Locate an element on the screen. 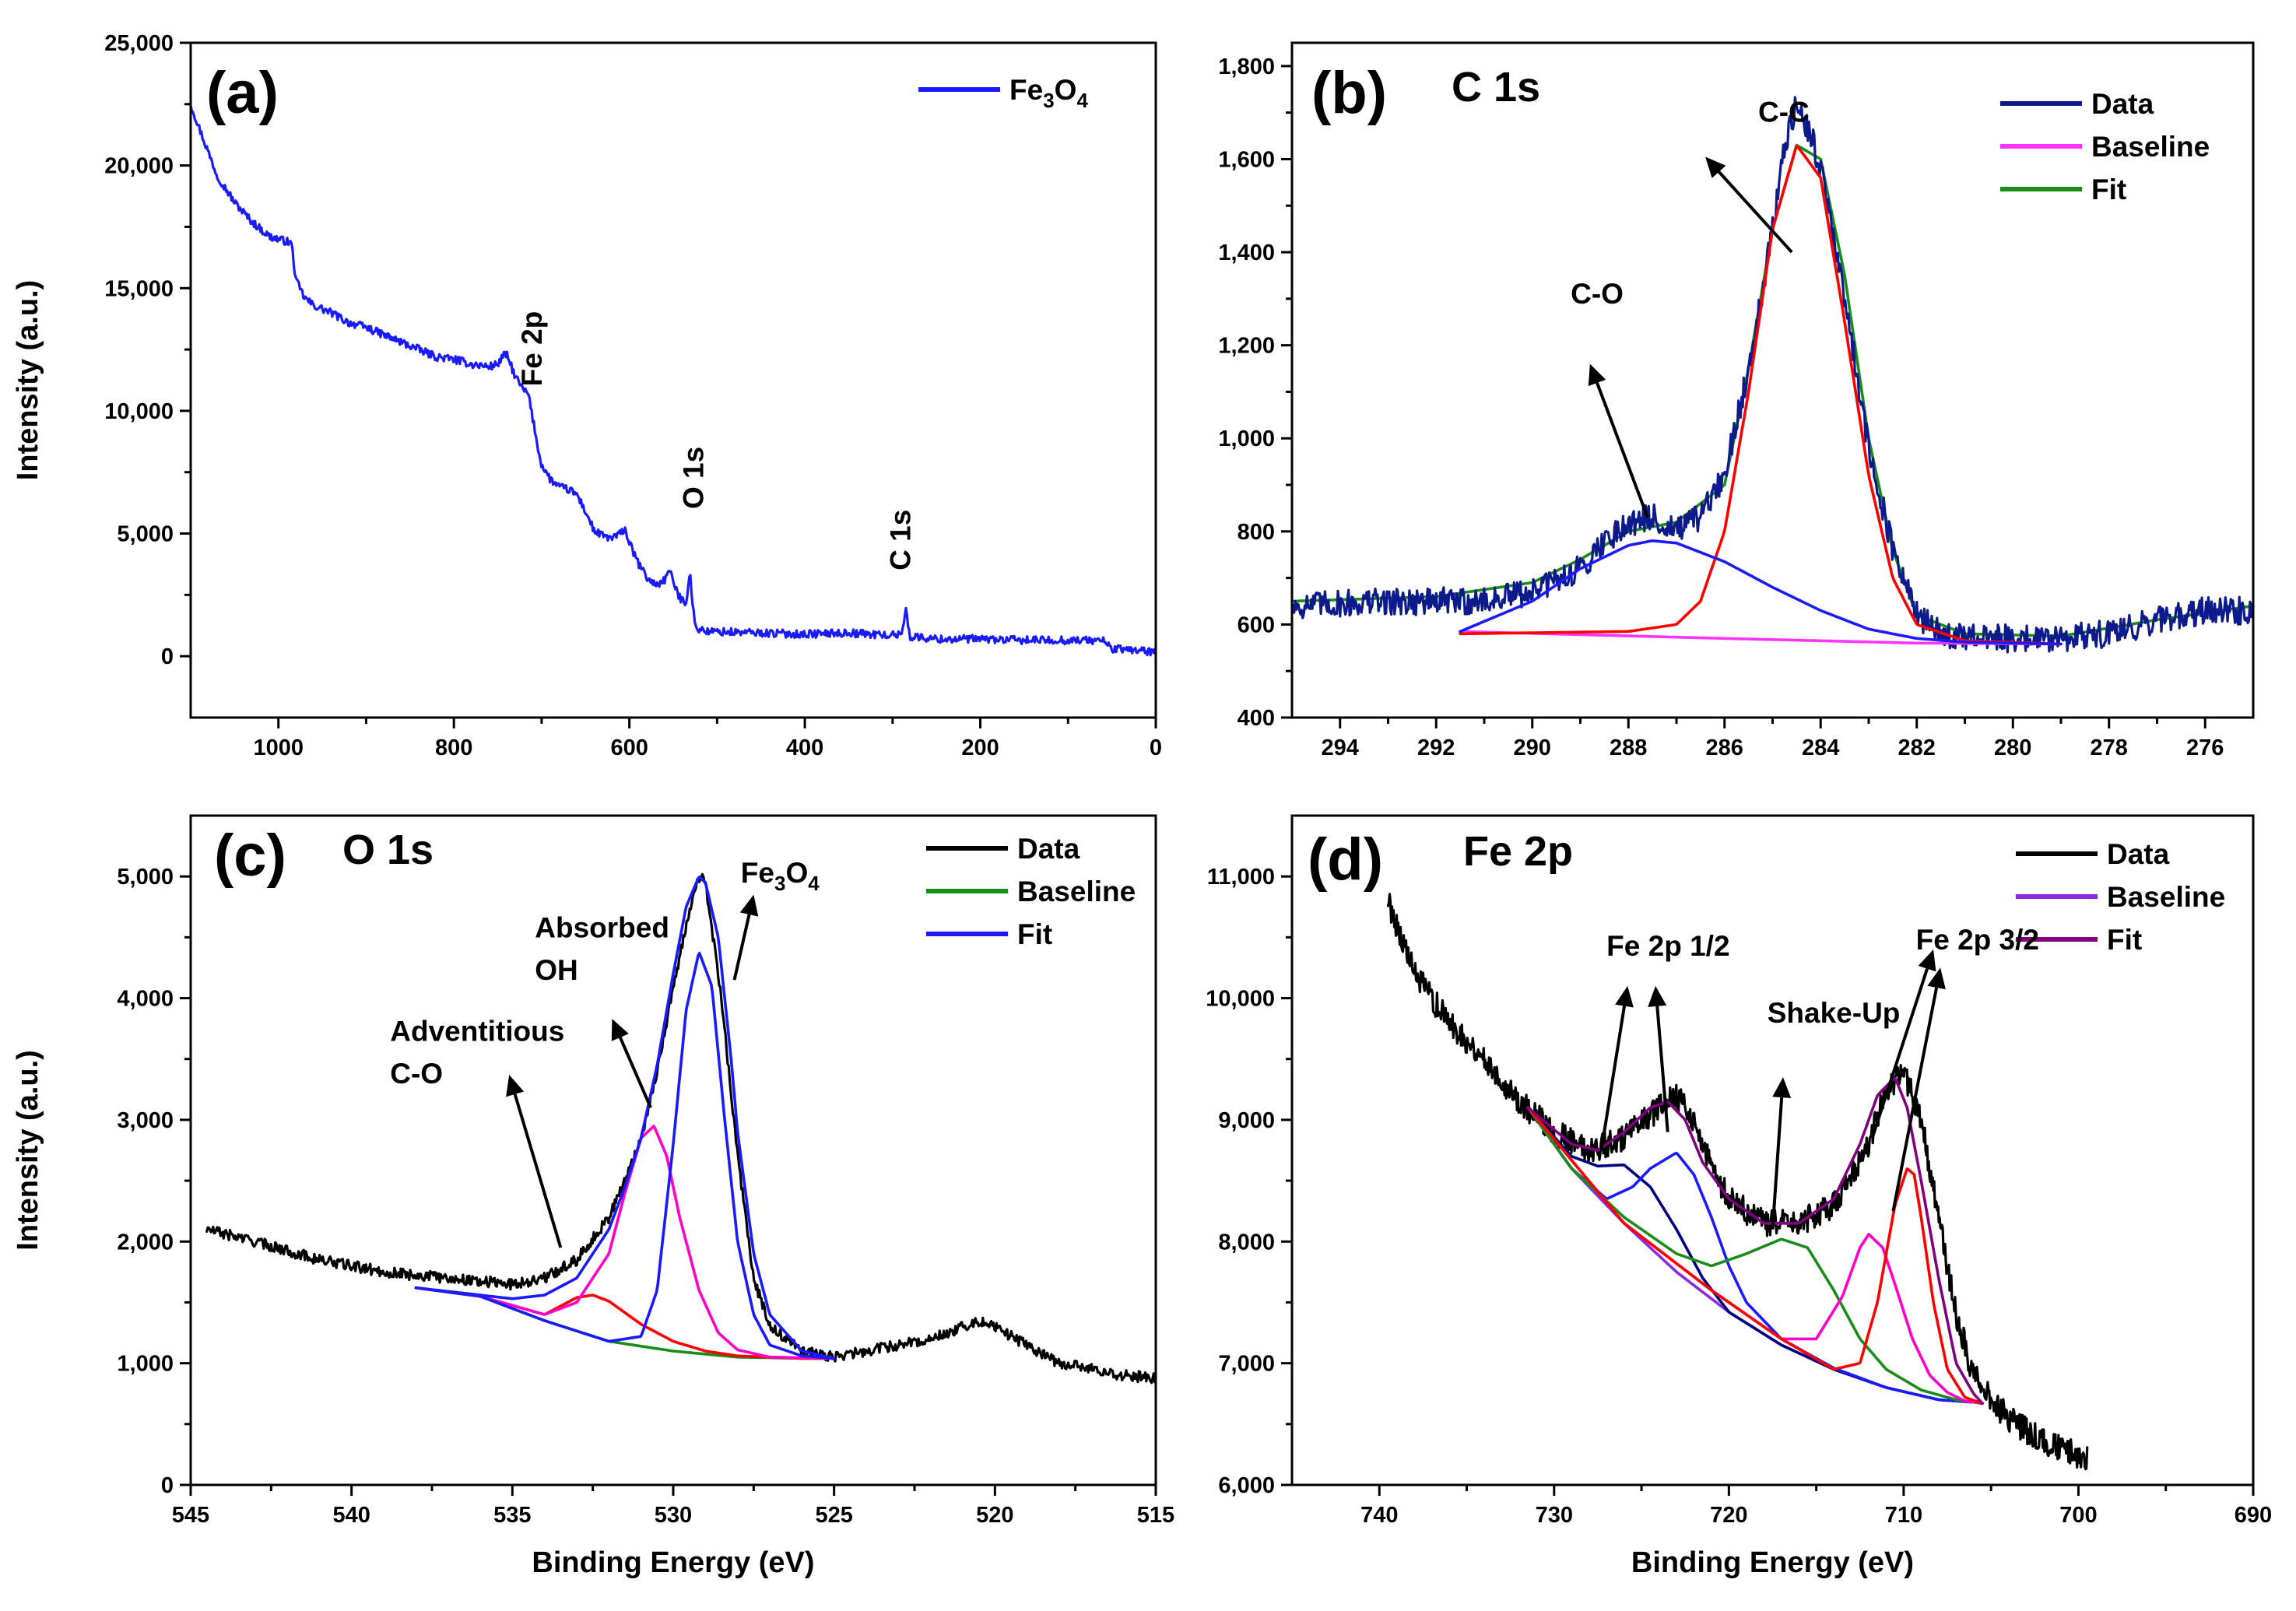  series-peak-fe-2p3-2-b is located at coordinates (1755, 1255).